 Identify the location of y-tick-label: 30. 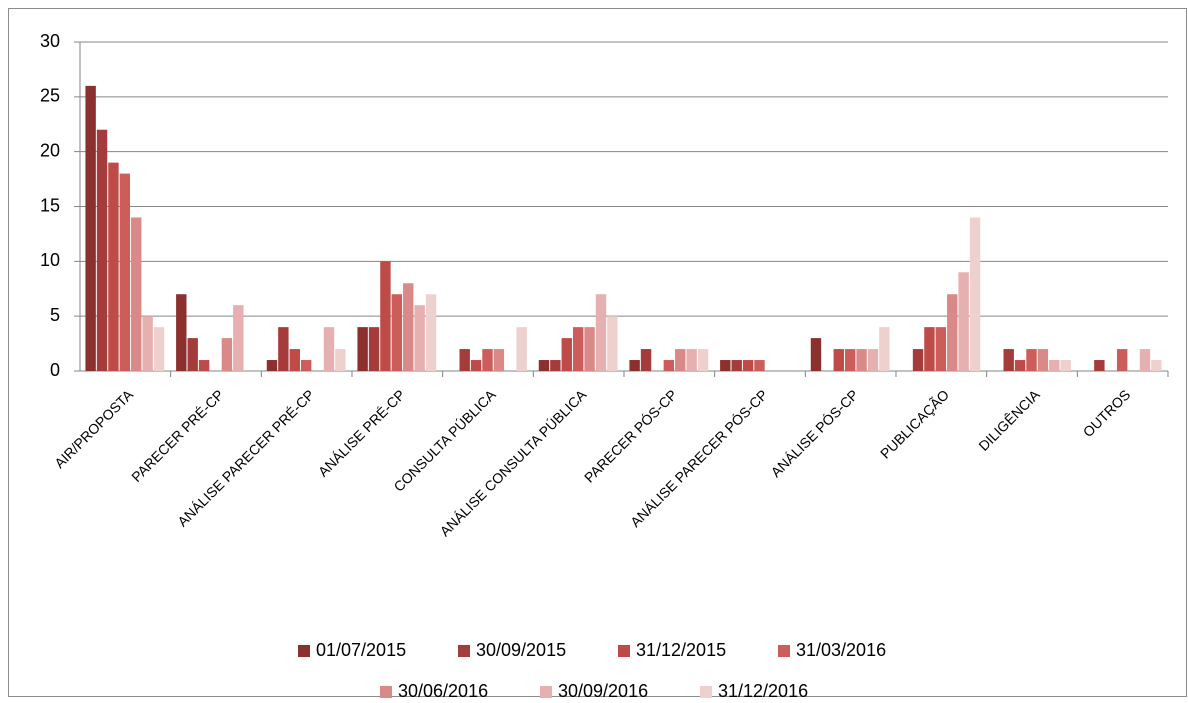
(50, 41).